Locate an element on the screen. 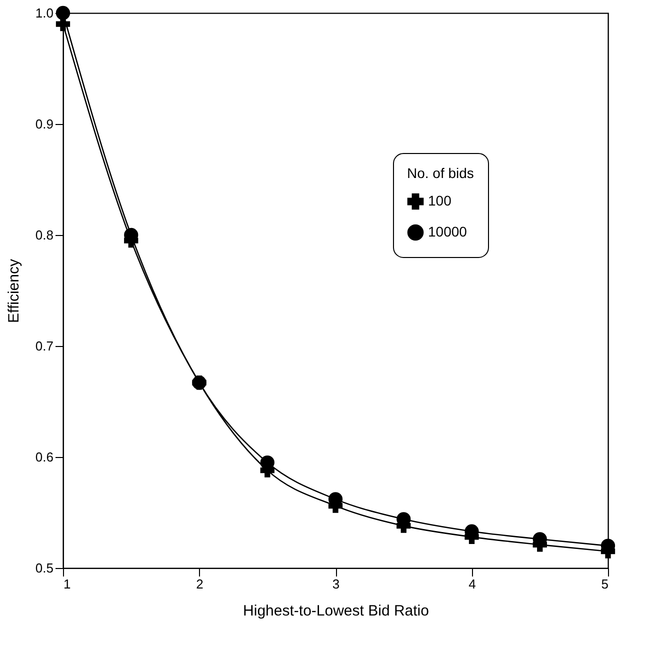 This screenshot has width=650, height=652. y-tick-label: 0.6 is located at coordinates (44, 457).